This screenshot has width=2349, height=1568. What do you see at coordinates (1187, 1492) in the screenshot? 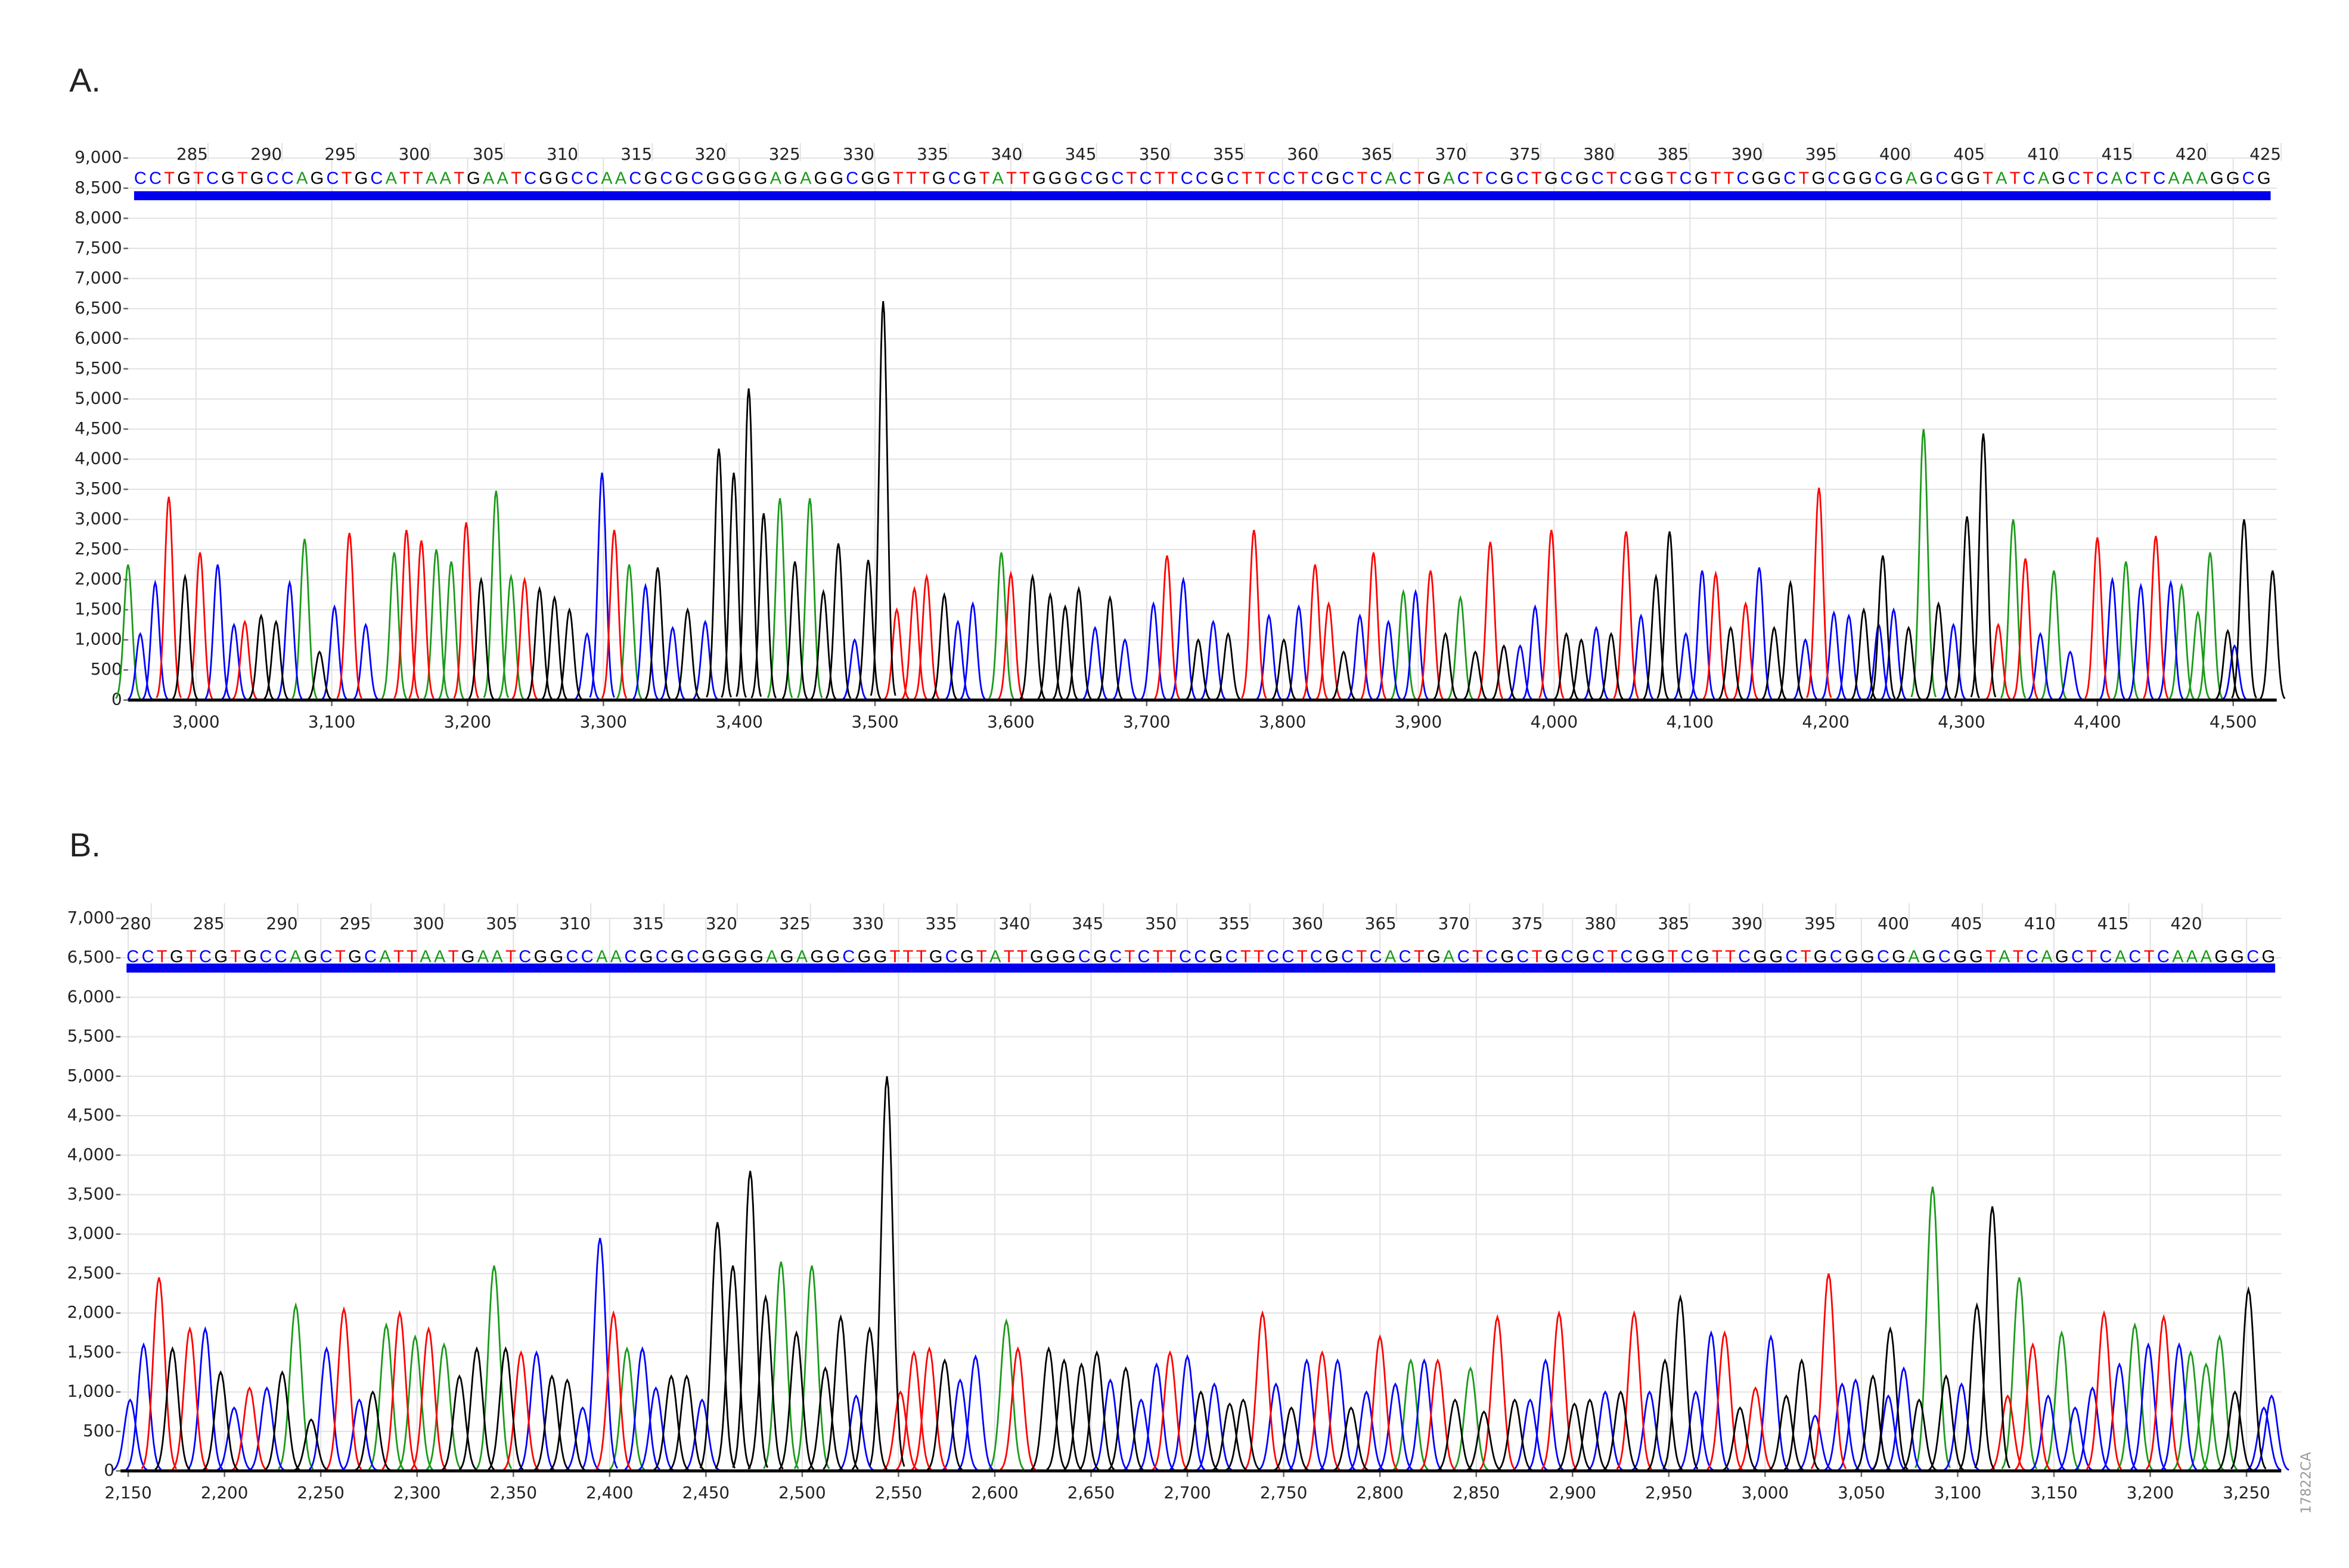
I see `x-tick-label: 2,700` at bounding box center [1187, 1492].